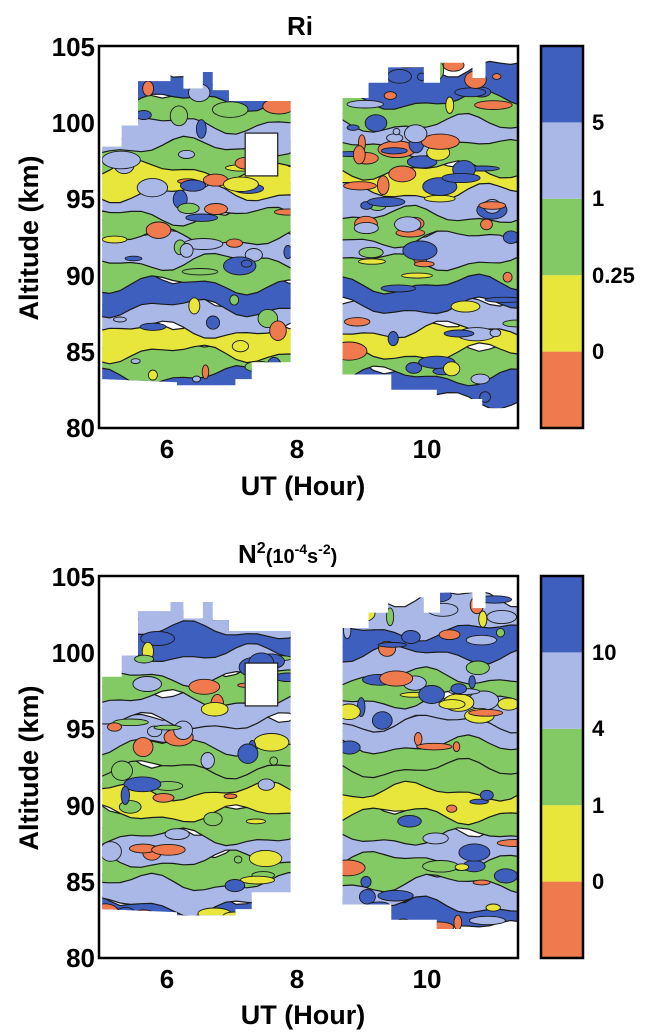 The image size is (653, 1032). Describe the element at coordinates (562, 84) in the screenshot. I see `colorbar-swatch-darkblue` at that location.